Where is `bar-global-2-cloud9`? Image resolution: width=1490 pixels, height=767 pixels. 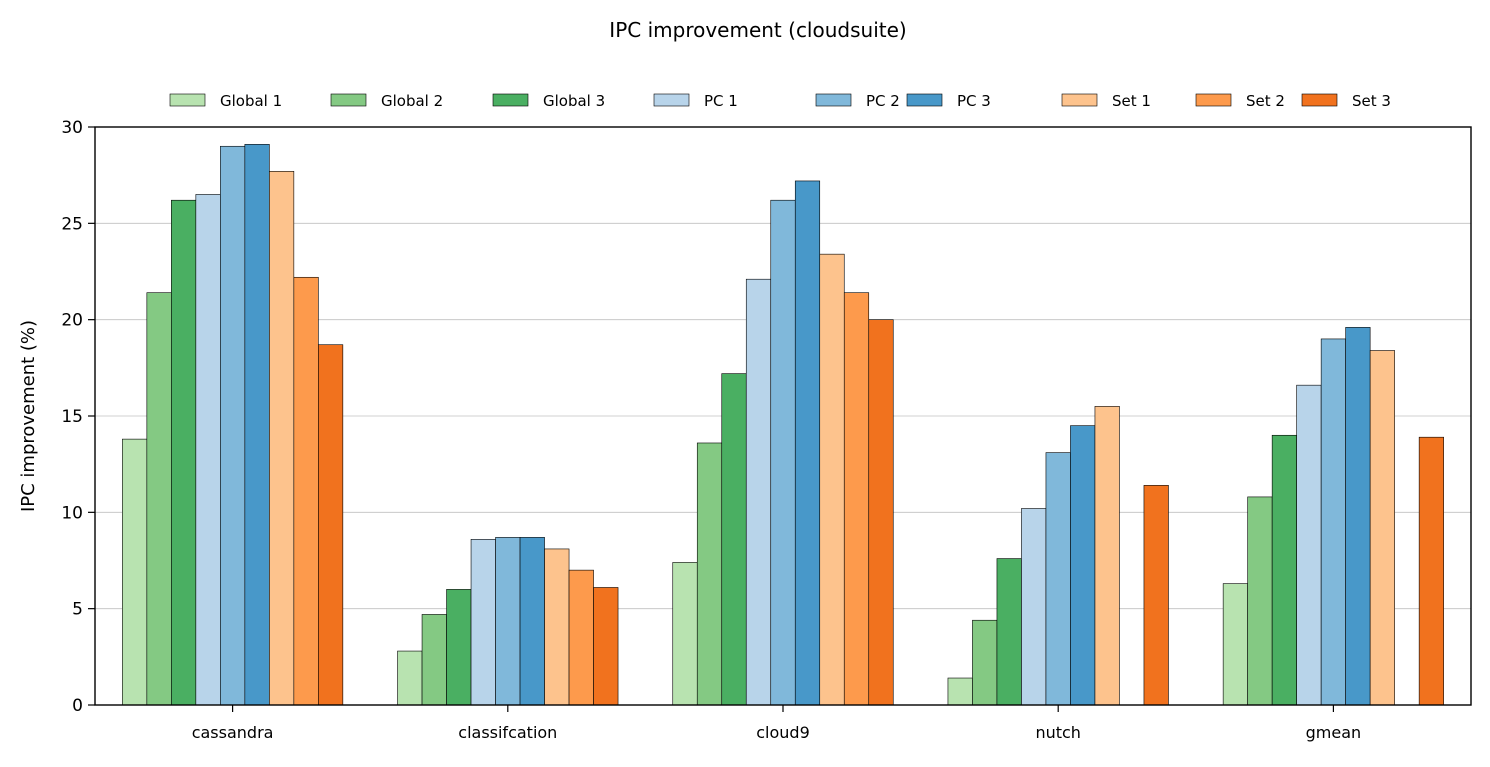 bar-global-2-cloud9 is located at coordinates (709, 574).